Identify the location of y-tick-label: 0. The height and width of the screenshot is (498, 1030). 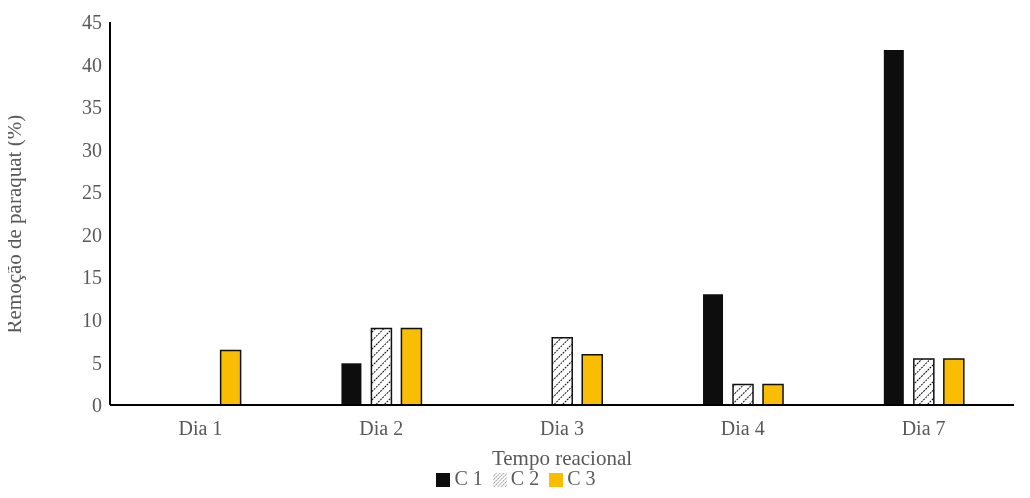
(97, 405).